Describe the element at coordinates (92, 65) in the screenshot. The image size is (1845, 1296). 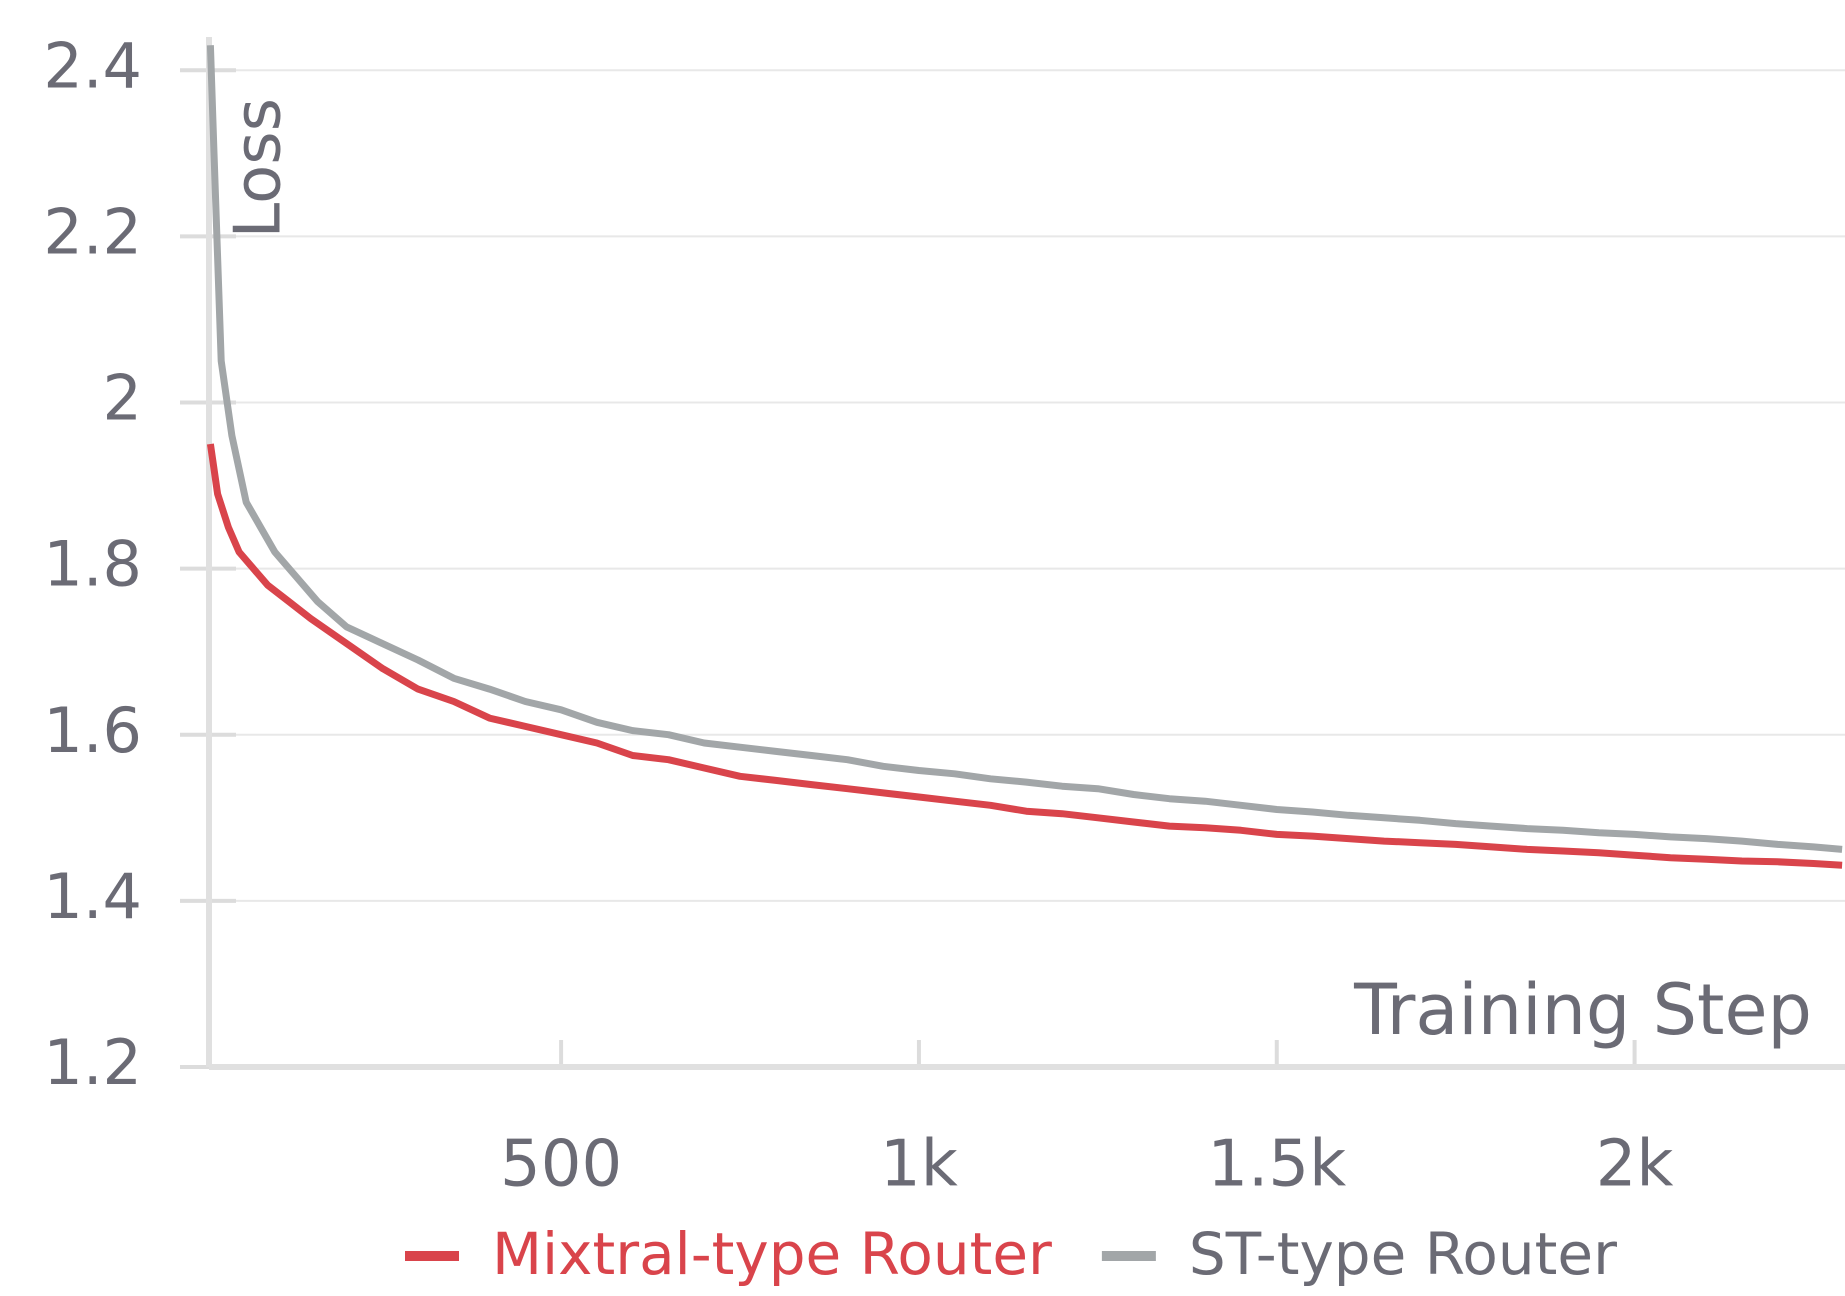
I see `y-tick-label: 2.4` at that location.